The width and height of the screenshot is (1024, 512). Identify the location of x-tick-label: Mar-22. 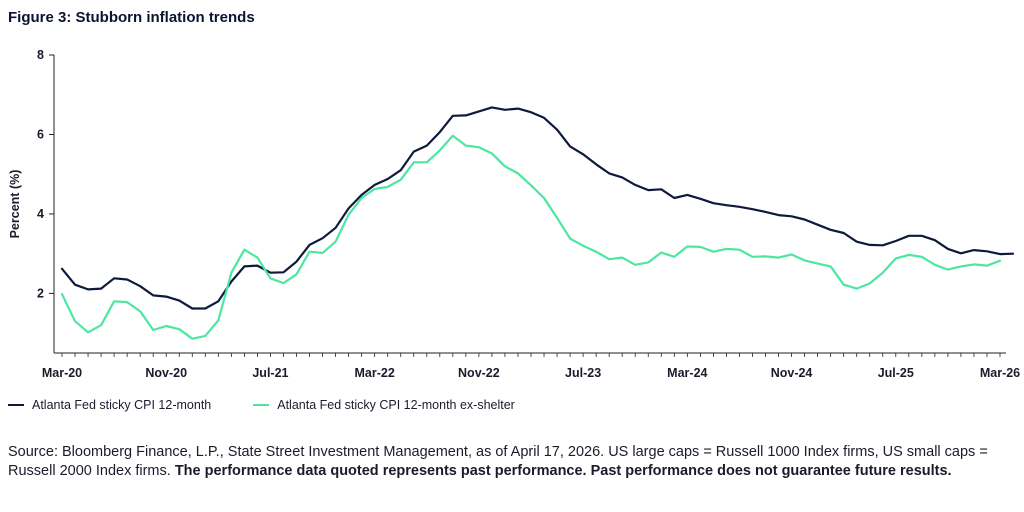
(375, 373).